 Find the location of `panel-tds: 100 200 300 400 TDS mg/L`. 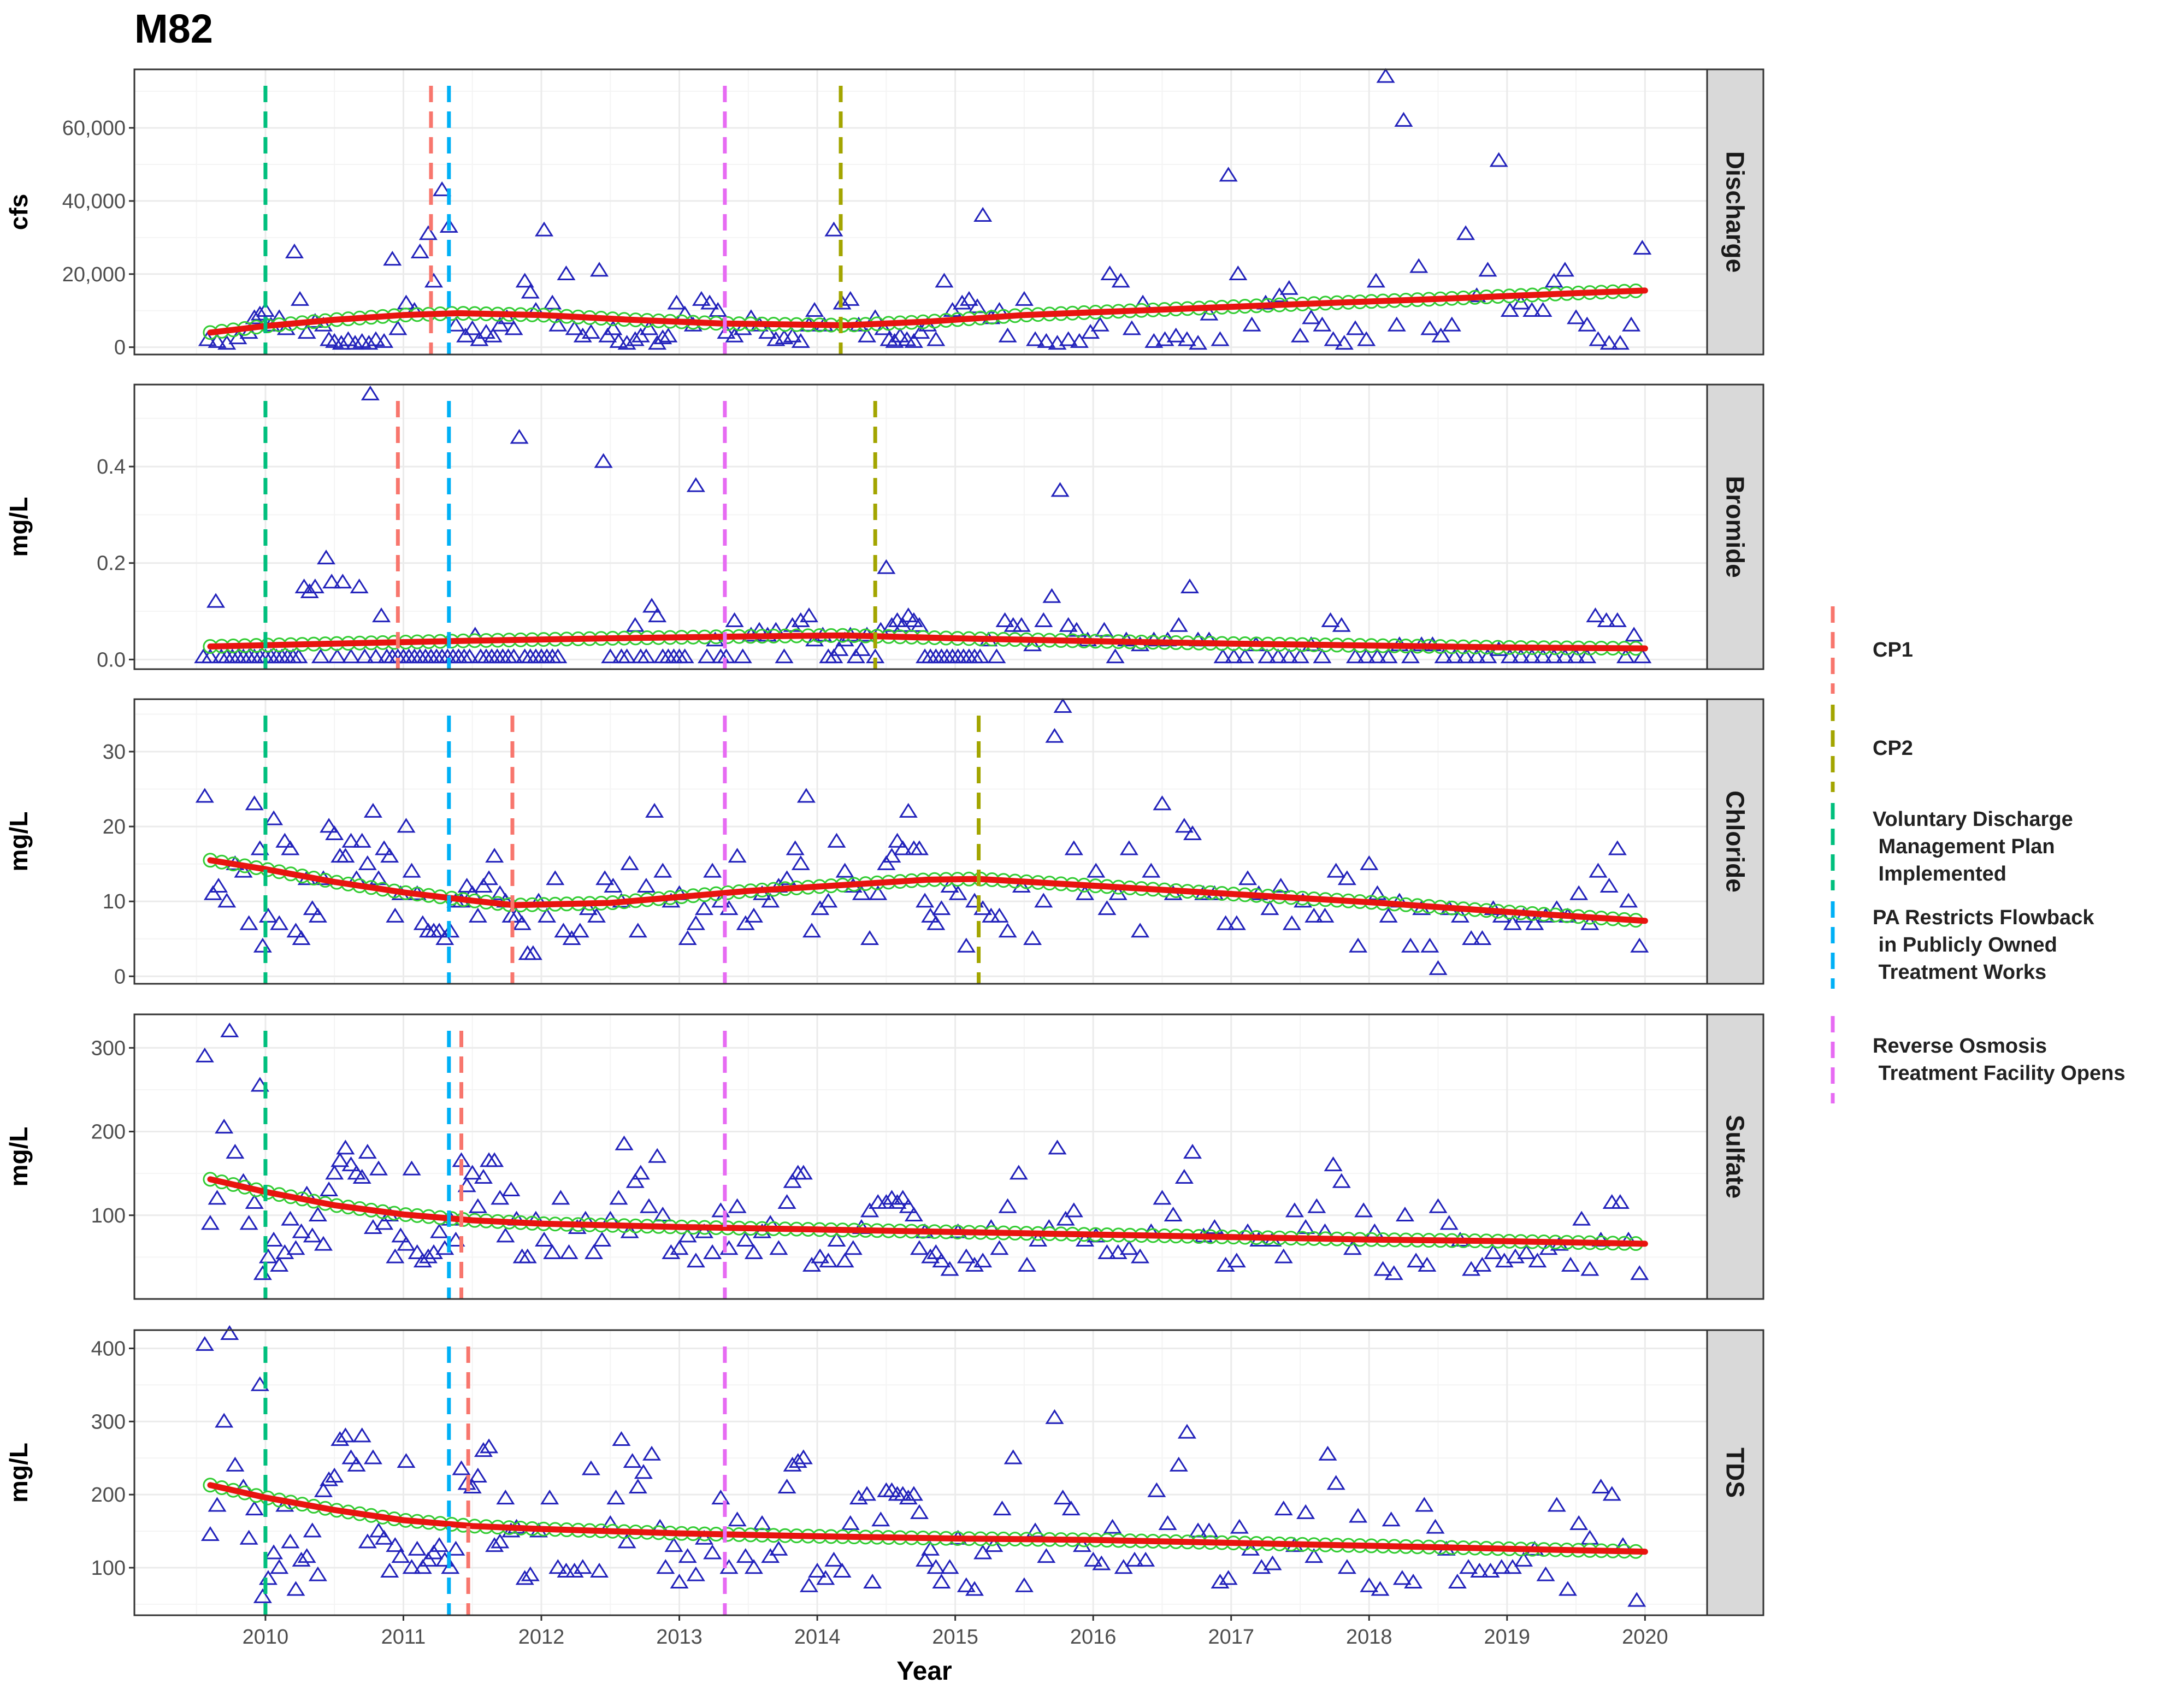

panel-tds: 100 200 300 400 TDS mg/L is located at coordinates (884, 1471).